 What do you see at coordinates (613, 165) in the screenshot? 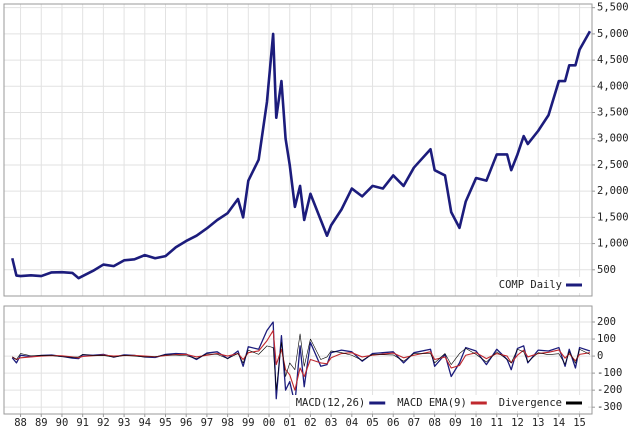
I see `y-tick-label: 2,500` at bounding box center [613, 165].